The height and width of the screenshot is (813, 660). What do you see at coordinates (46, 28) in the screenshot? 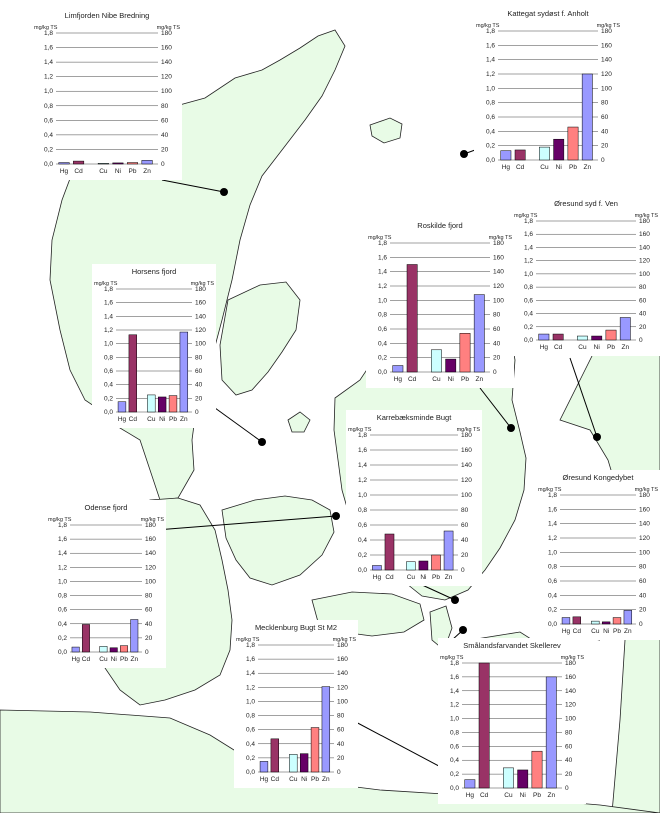
I see `left-axis-unit: mg/kg TS` at bounding box center [46, 28].